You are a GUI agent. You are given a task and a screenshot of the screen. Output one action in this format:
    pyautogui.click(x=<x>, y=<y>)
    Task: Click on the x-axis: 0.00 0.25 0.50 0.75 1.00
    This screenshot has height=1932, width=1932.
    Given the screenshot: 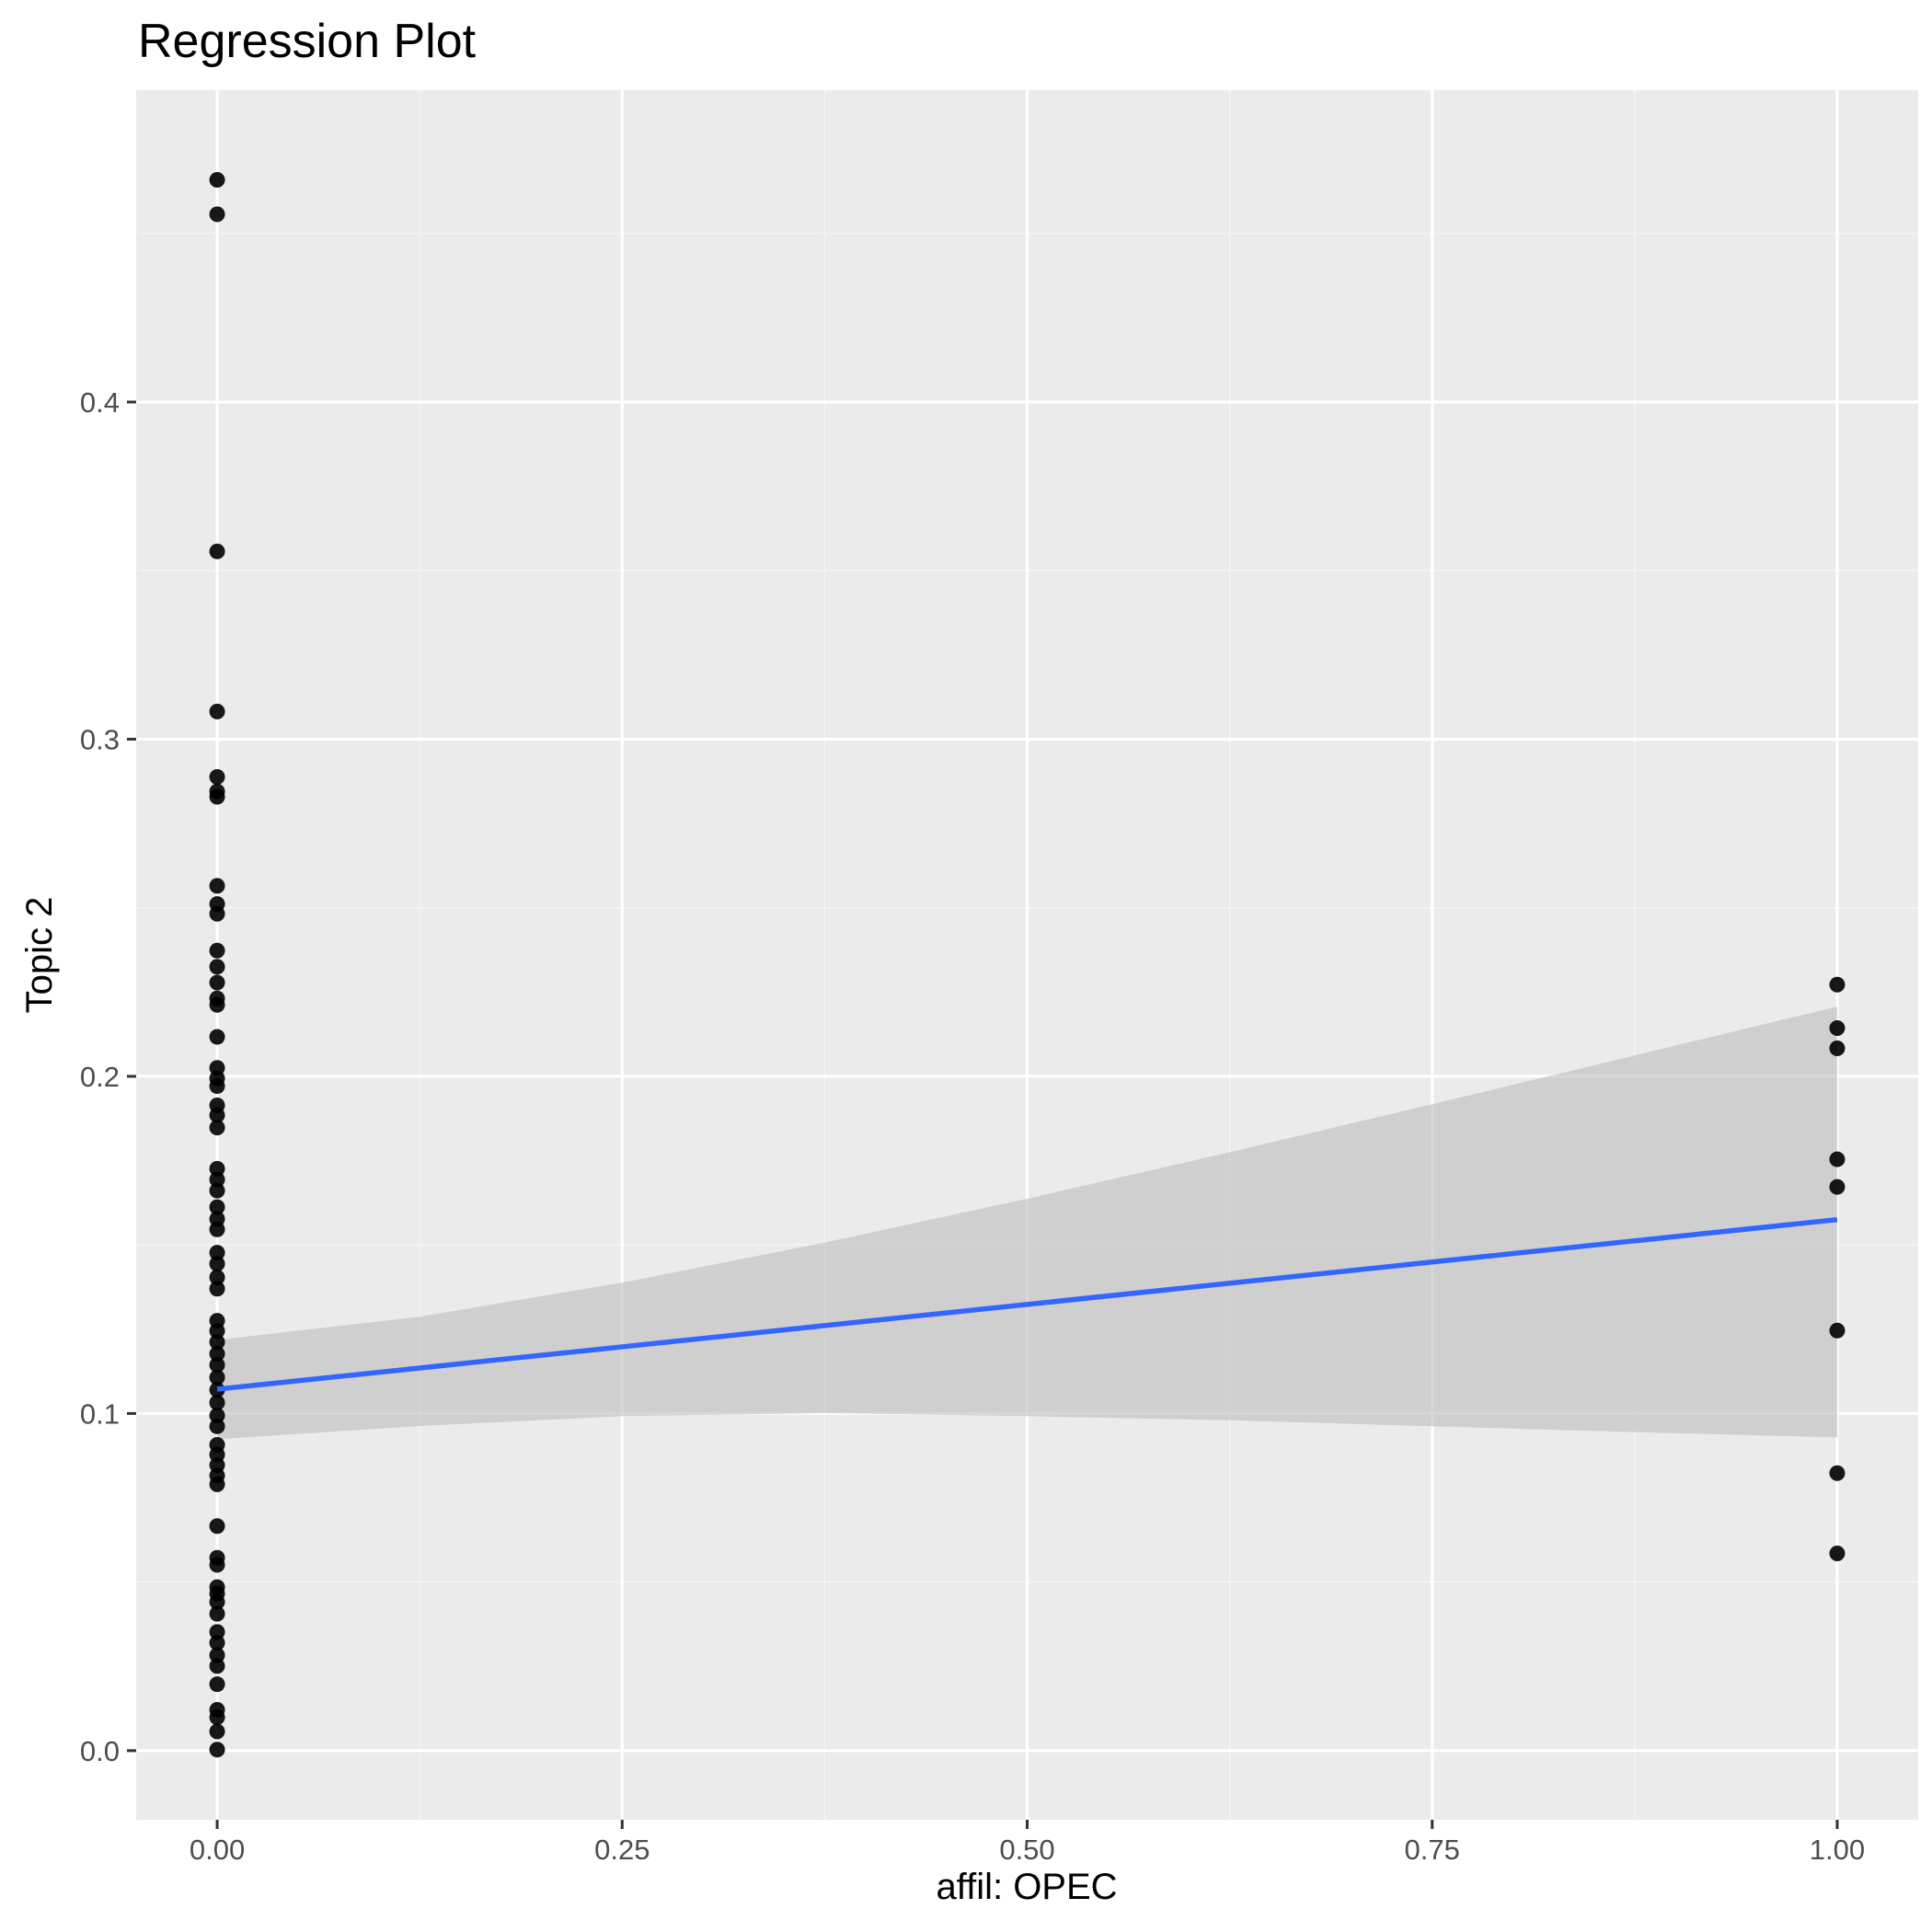 What is the action you would take?
    pyautogui.click(x=1027, y=1843)
    